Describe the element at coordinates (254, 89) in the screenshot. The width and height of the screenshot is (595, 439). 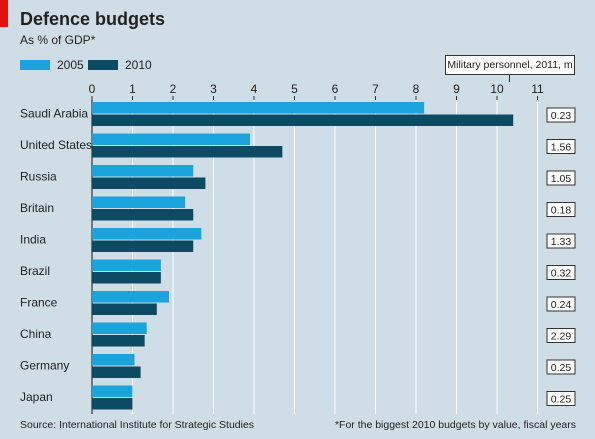
I see `x-tick-label: 4` at that location.